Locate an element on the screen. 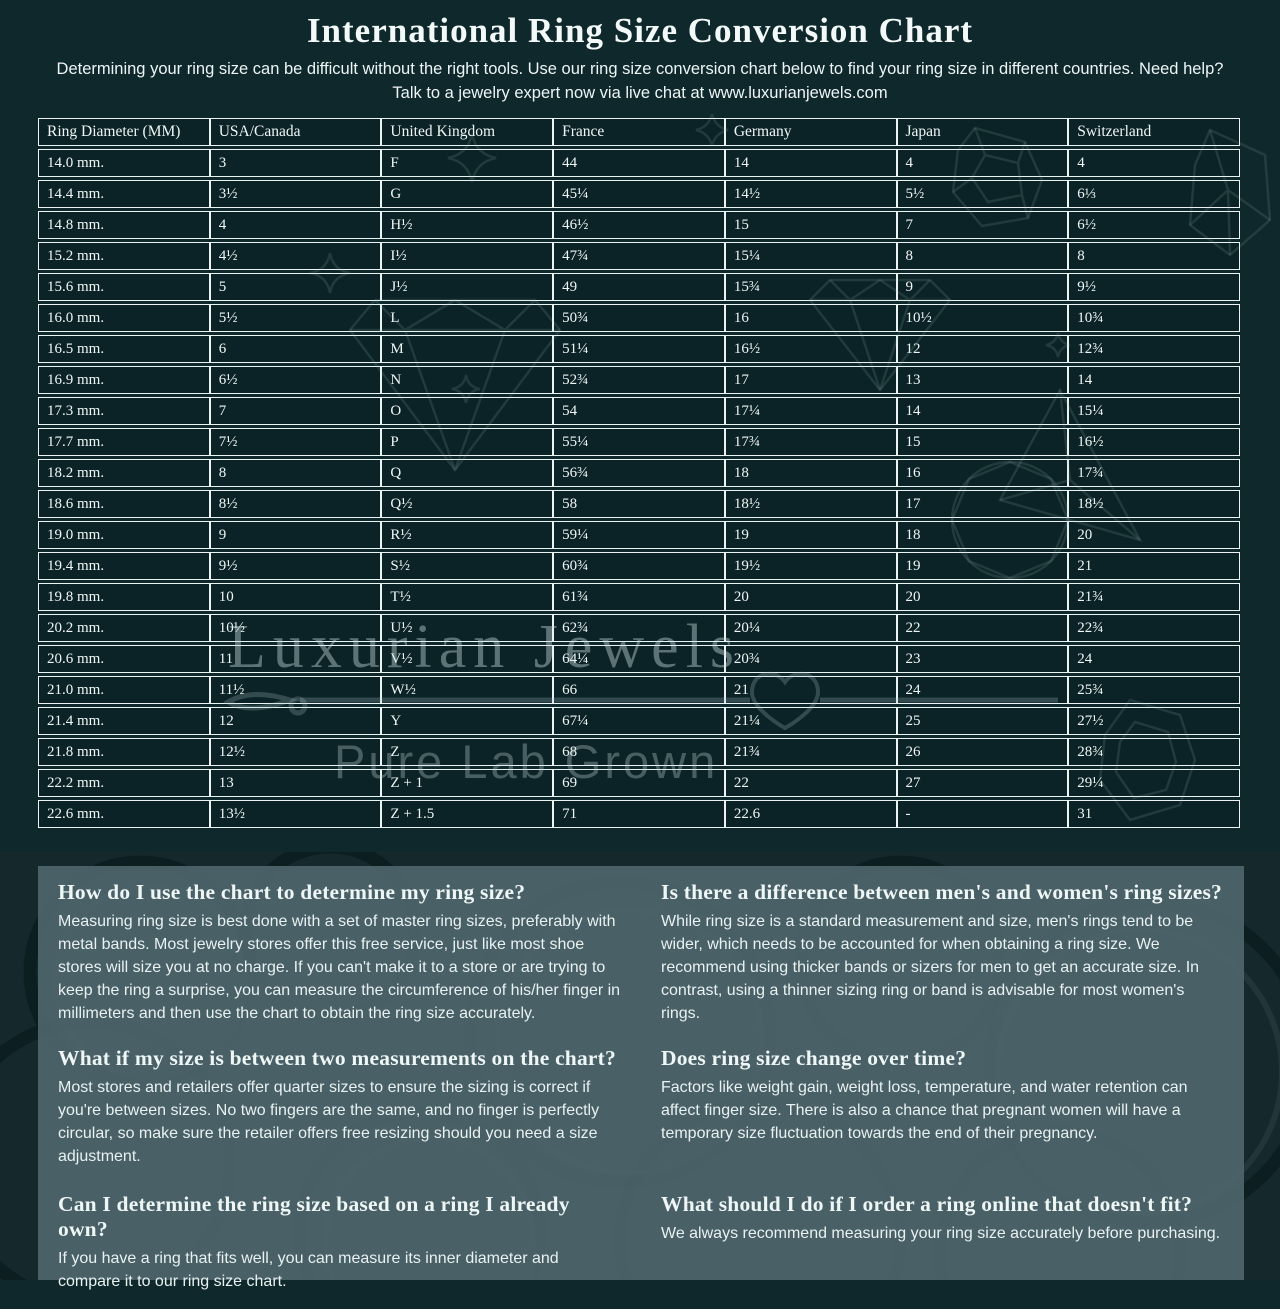 The width and height of the screenshot is (1280, 1309). table-cell: O is located at coordinates (467, 411).